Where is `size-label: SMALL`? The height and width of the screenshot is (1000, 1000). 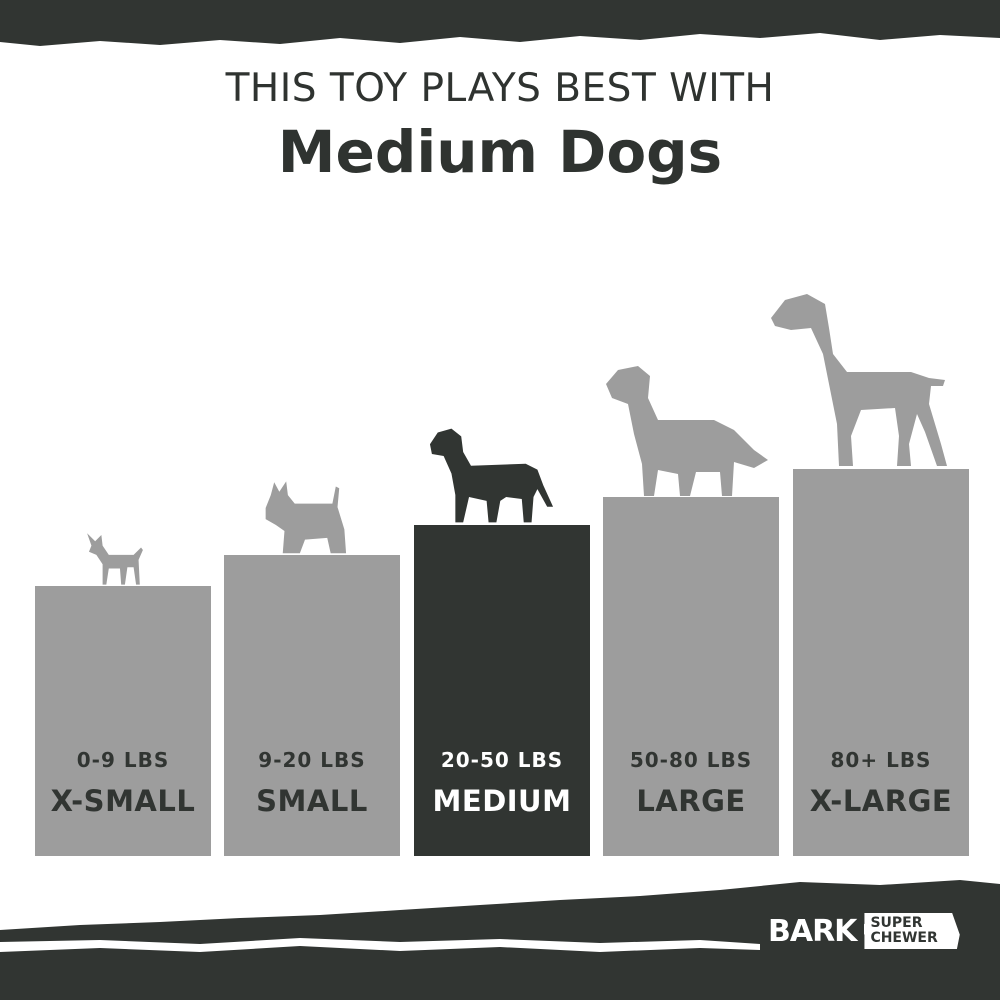 size-label: SMALL is located at coordinates (312, 801).